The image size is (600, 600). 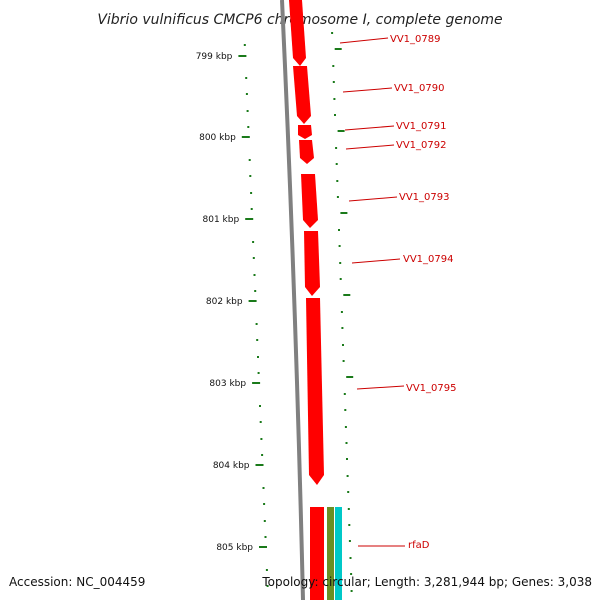 What do you see at coordinates (217, 138) in the screenshot?
I see `tick-label: 800 kbp` at bounding box center [217, 138].